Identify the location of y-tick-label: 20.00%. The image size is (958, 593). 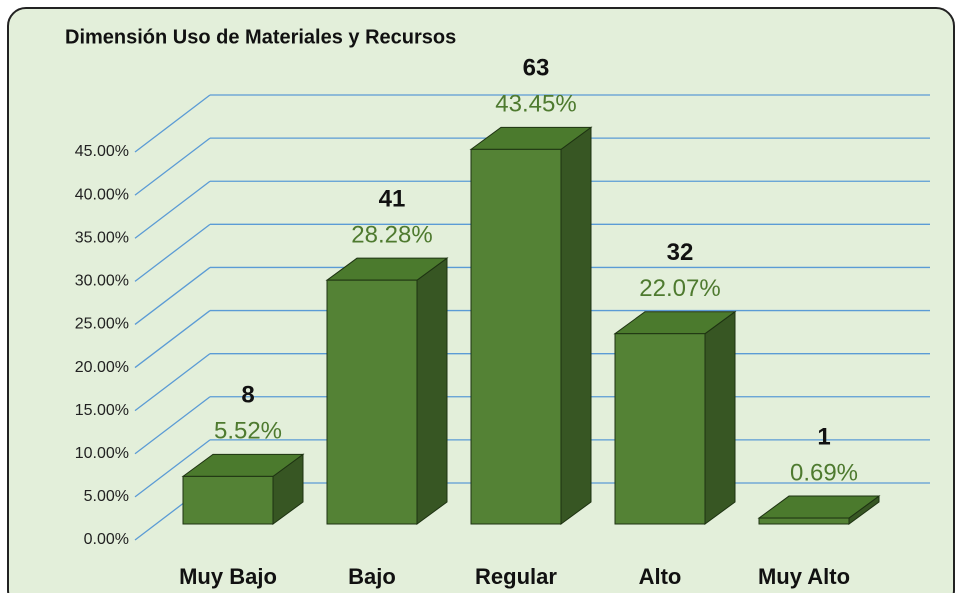
(102, 367).